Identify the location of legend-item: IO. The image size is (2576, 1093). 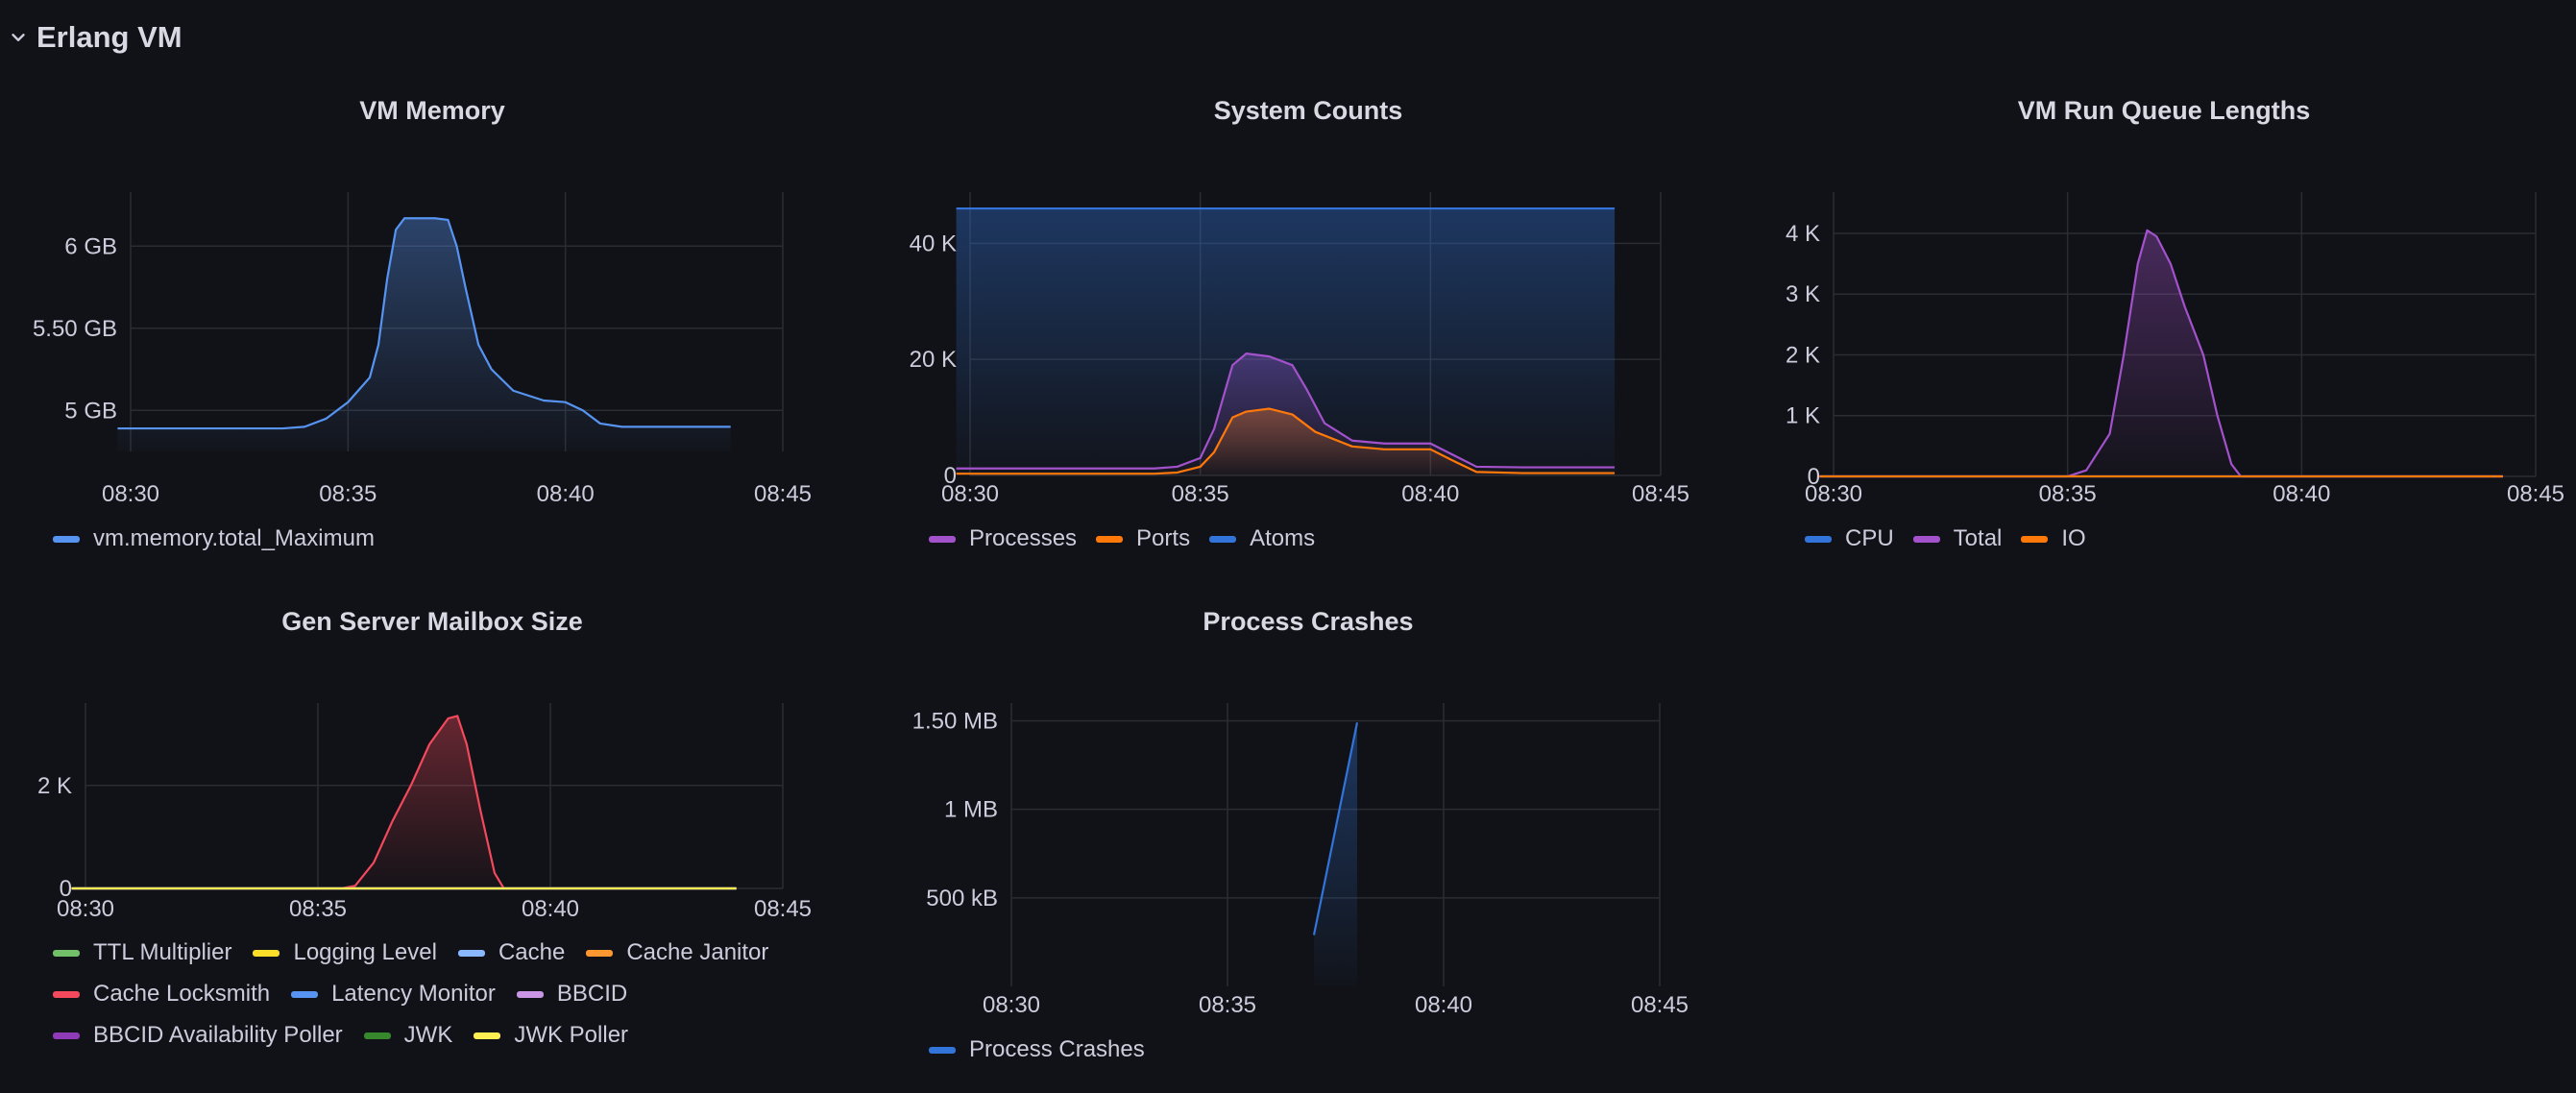
(2053, 538).